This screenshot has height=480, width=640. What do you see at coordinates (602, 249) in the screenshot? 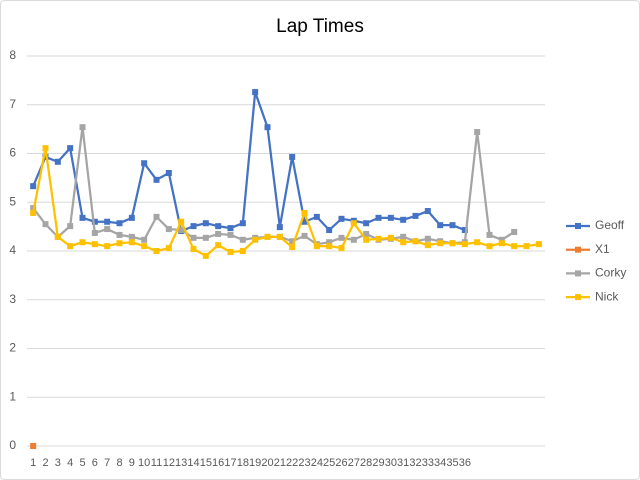
I see `legend-label: X1` at bounding box center [602, 249].